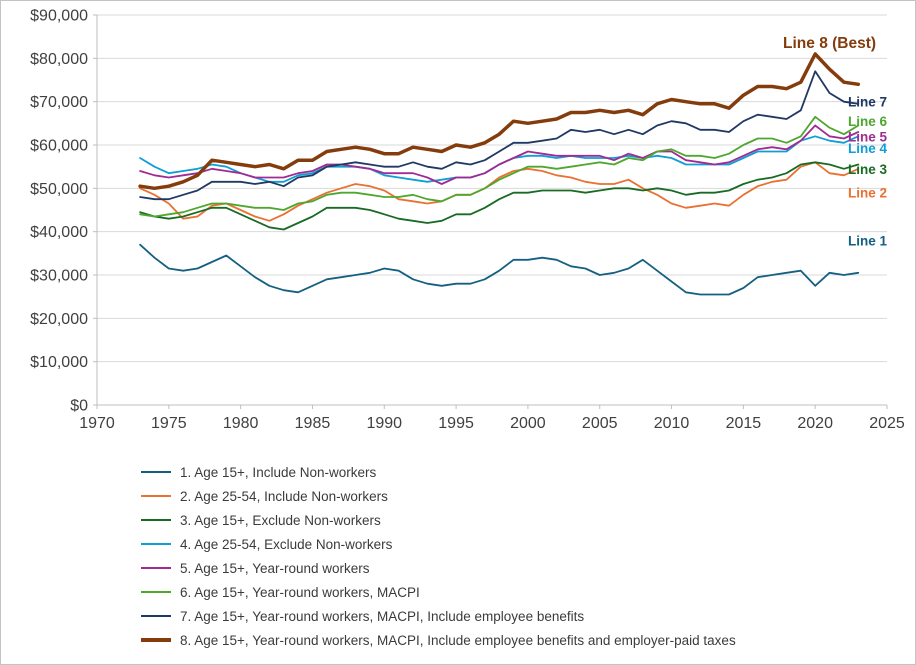  Describe the element at coordinates (278, 472) in the screenshot. I see `legend-label: 1. Age 15+, Include Non-workers` at that location.